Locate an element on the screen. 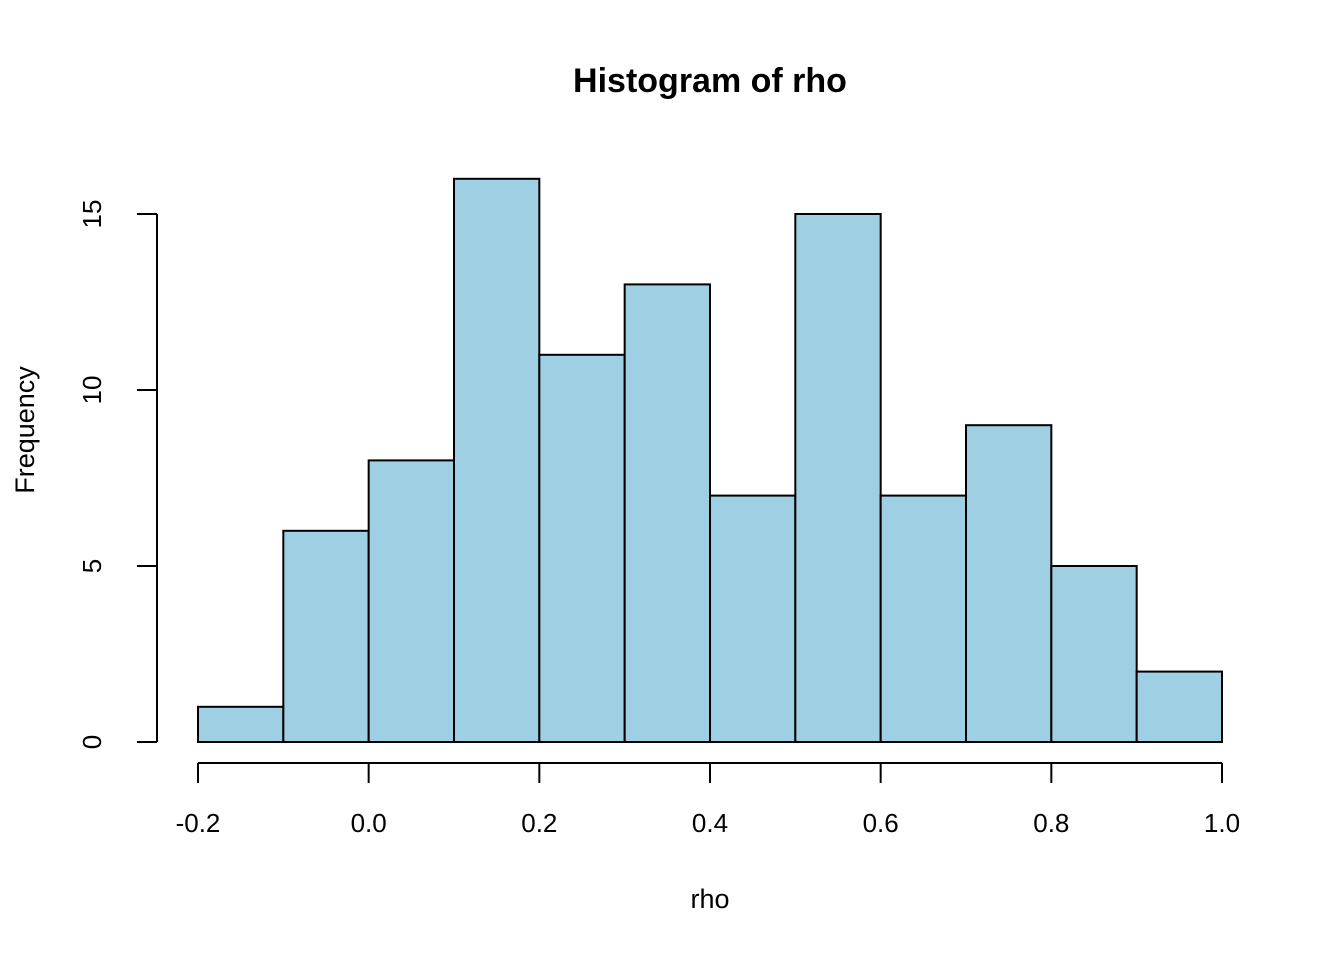 This screenshot has width=1344, height=960. x-tick-label: 0.6 is located at coordinates (881, 823).